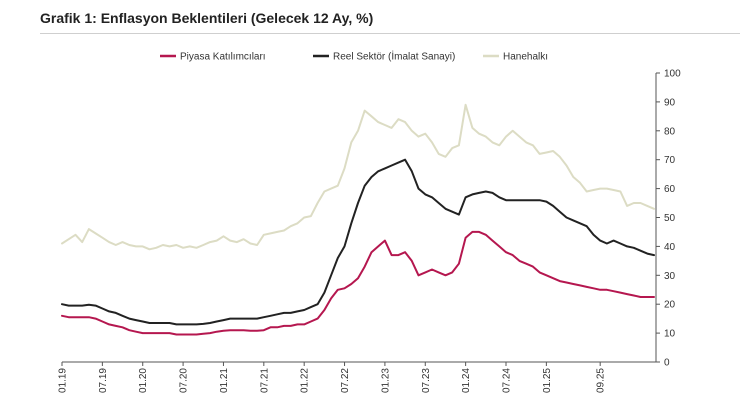 The height and width of the screenshot is (416, 750). What do you see at coordinates (63, 380) in the screenshot?
I see `x-tick-label: 01.19` at bounding box center [63, 380].